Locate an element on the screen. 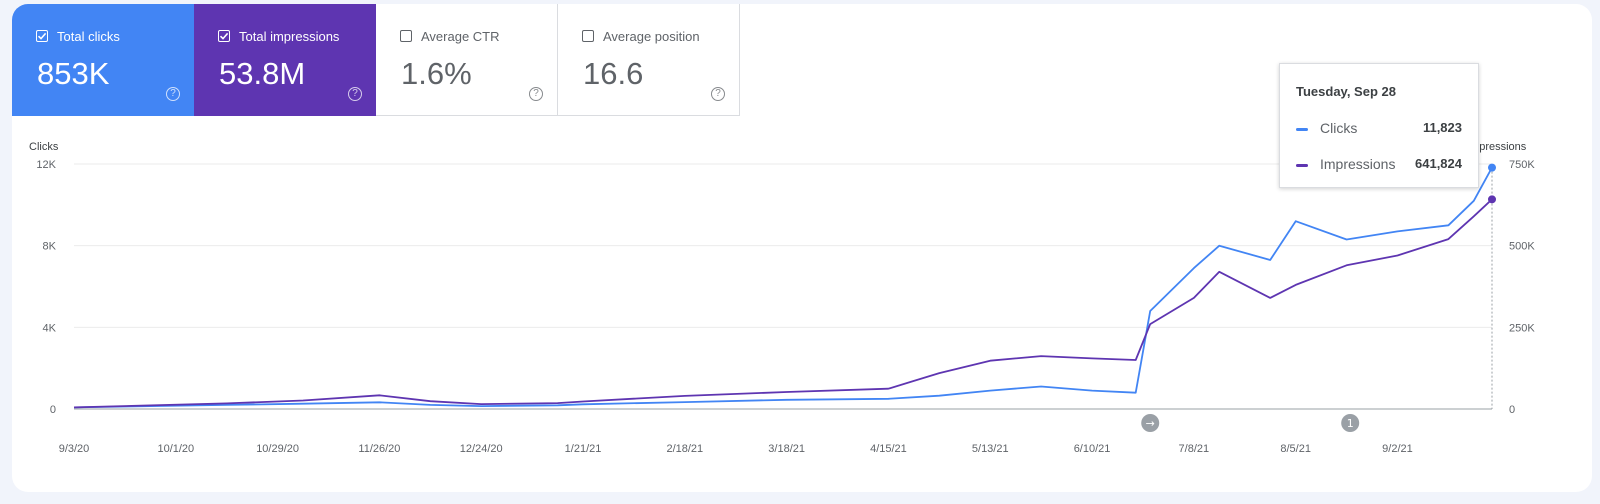  x-tick-label: 6/10/21 is located at coordinates (1092, 449).